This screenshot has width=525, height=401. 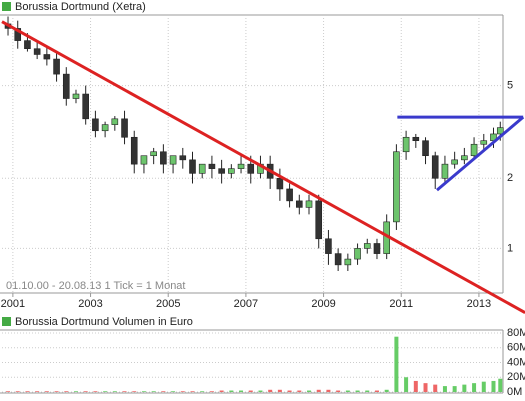 I want to click on y-tick-label: 5, so click(x=510, y=86).